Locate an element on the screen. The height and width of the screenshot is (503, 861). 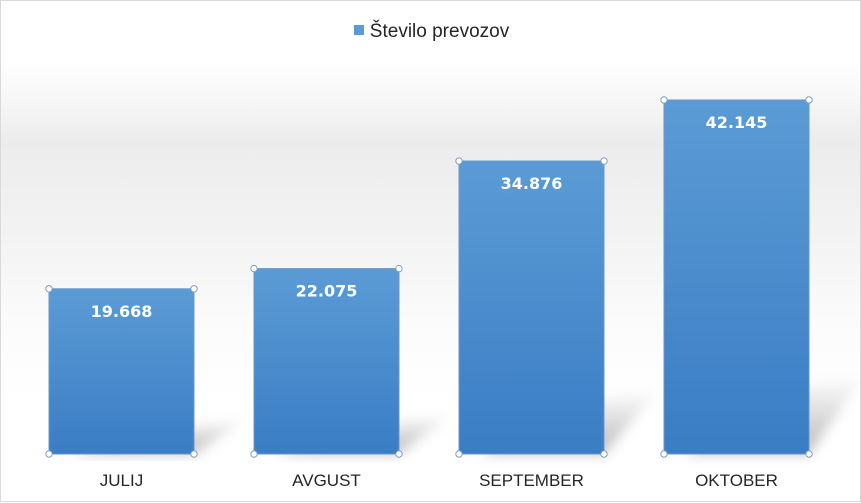
bar-avgust is located at coordinates (326, 361).